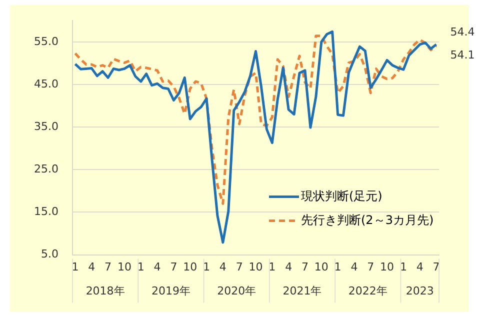  What do you see at coordinates (462, 31) in the screenshot?
I see `data-label: 54.4` at bounding box center [462, 31].